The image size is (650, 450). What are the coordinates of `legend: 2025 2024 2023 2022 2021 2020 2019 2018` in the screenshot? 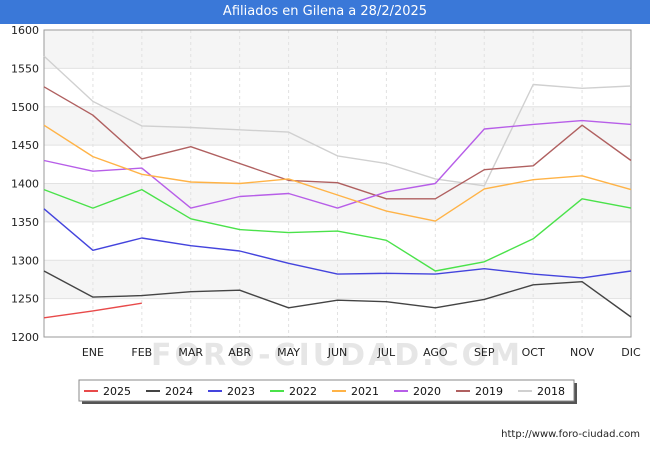 It's located at (327, 391).